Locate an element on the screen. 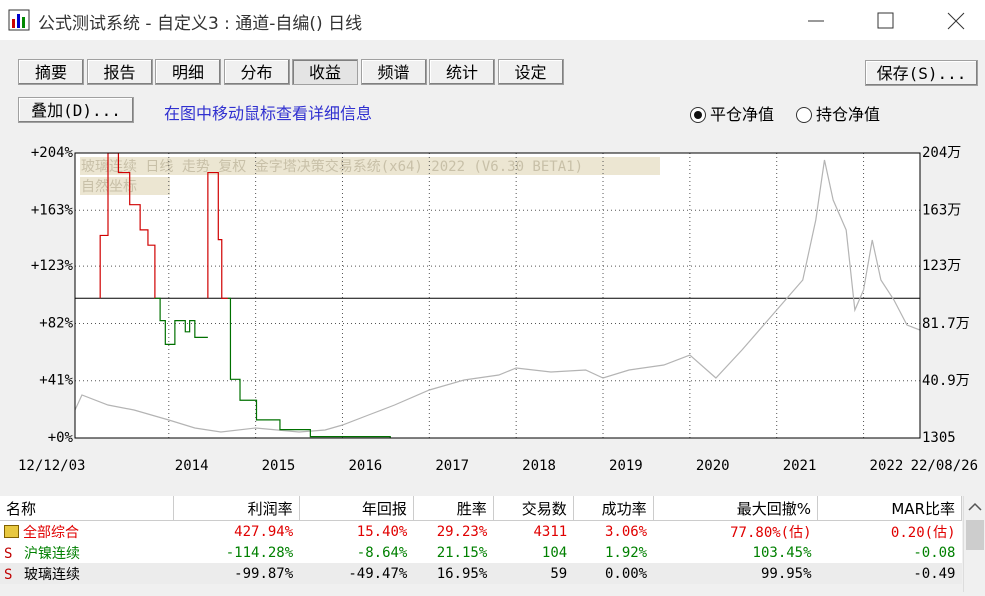 This screenshot has width=985, height=596. cell-text: 0.20(估) is located at coordinates (923, 532).